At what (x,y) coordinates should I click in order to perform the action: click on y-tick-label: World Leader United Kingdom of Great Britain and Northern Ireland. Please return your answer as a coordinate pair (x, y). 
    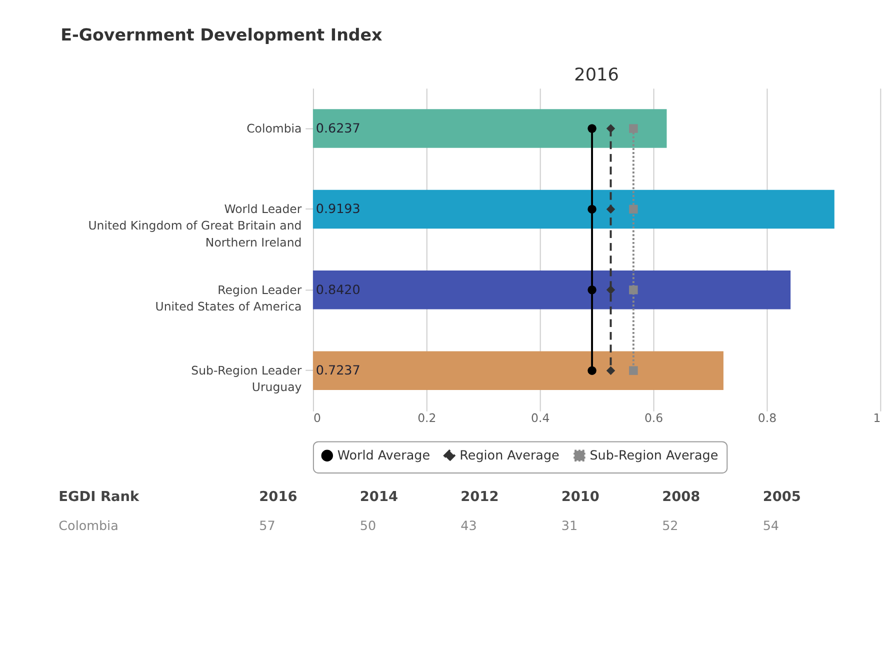
    Looking at the image, I should click on (195, 226).